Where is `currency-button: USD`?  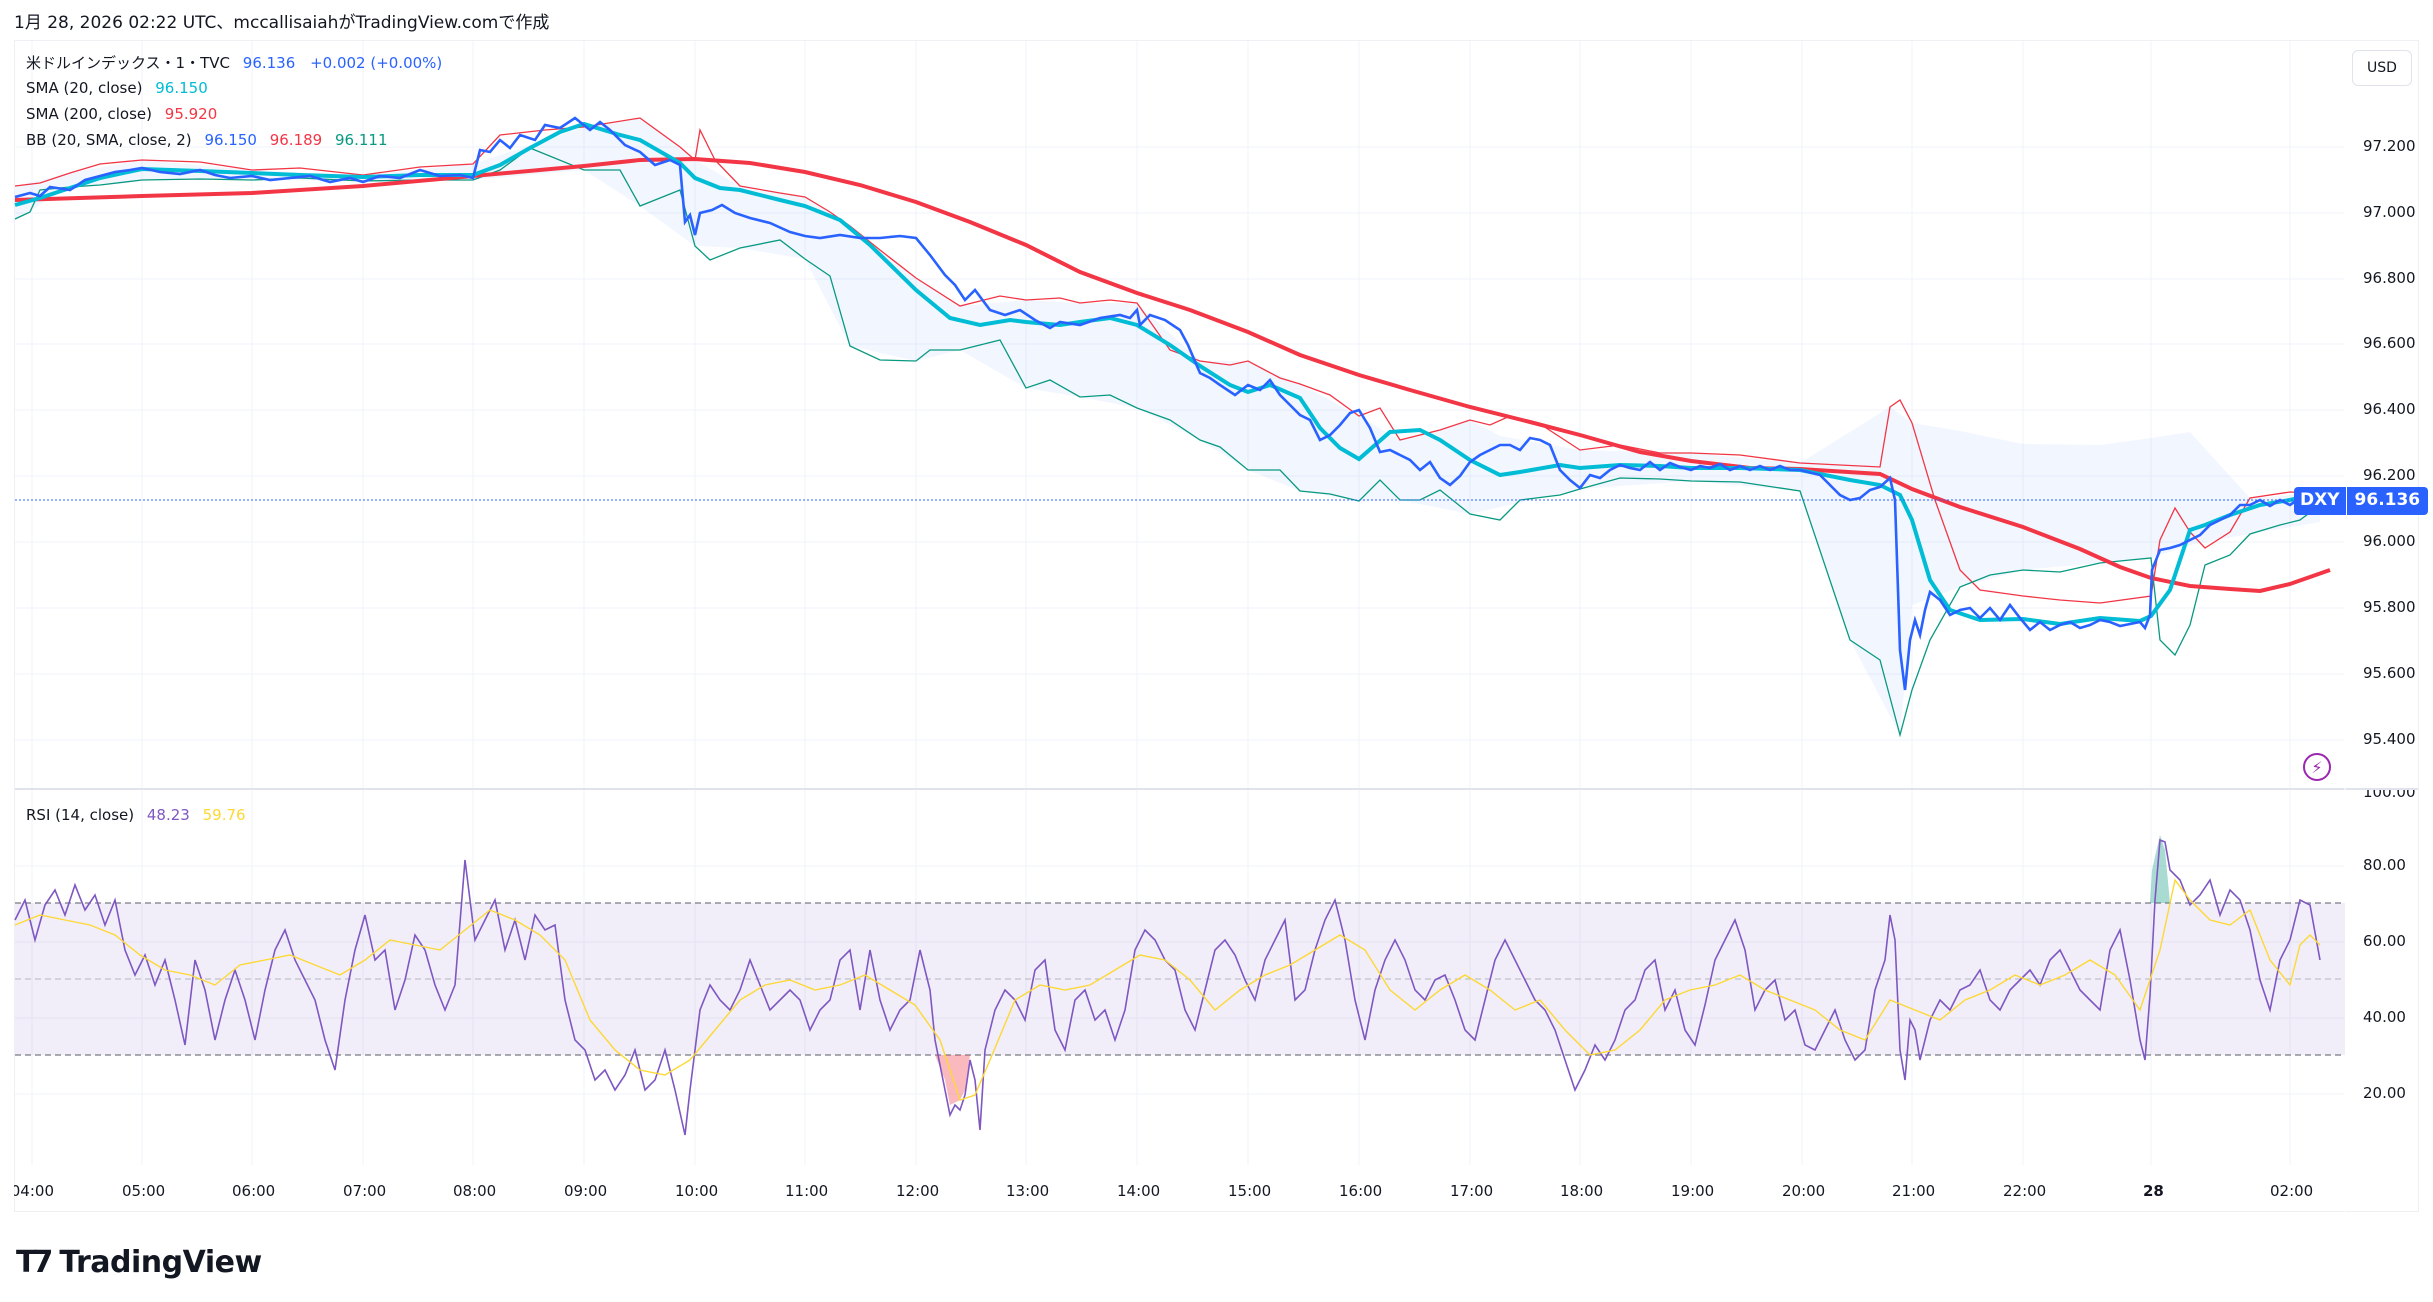 currency-button: USD is located at coordinates (2382, 68).